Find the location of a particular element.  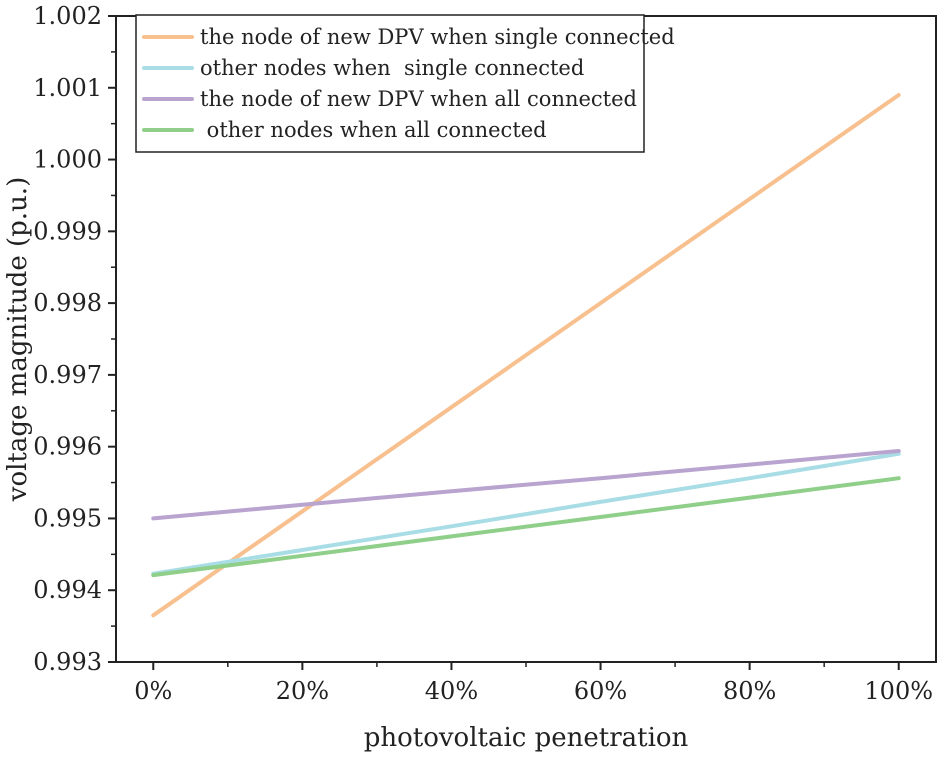

legend-label-3: the node of new DPV when all connected is located at coordinates (418, 99).